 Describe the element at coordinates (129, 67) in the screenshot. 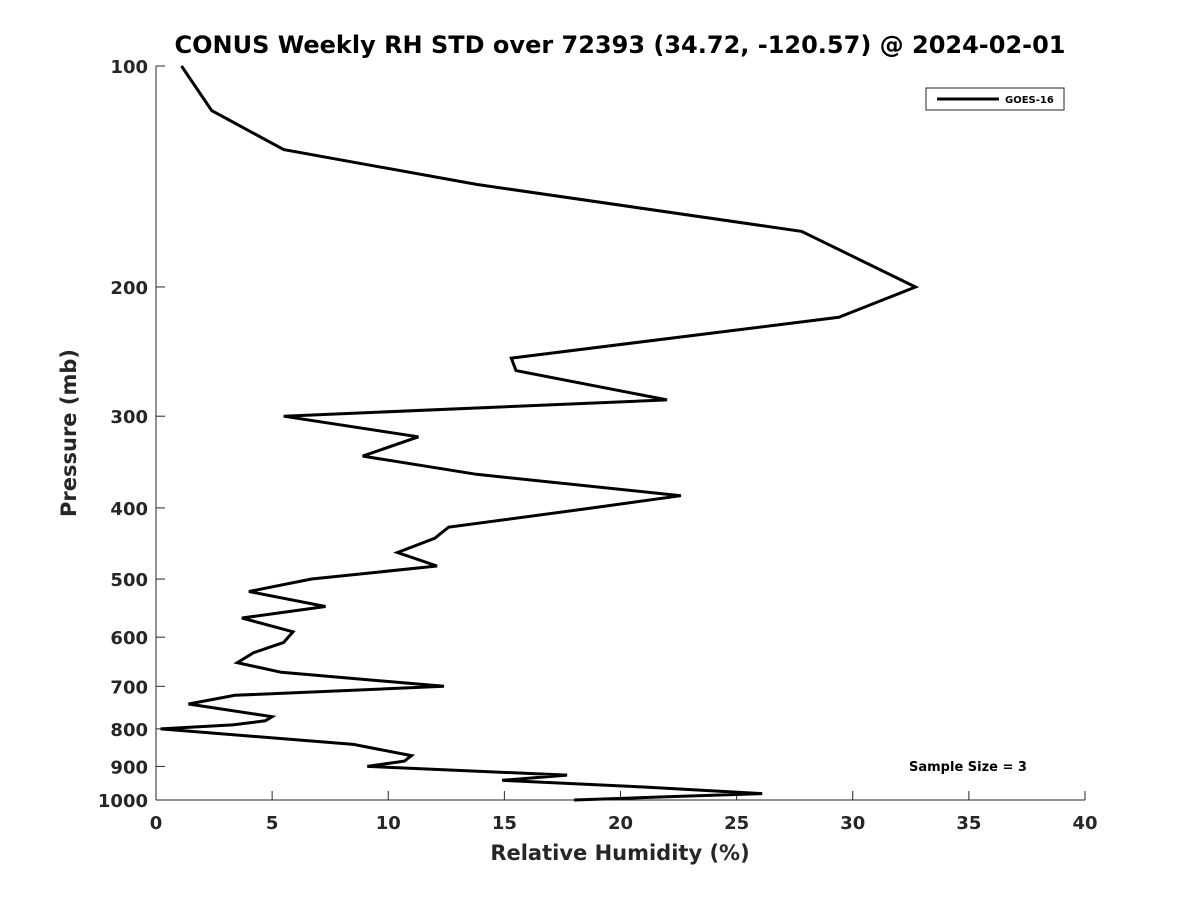

I see `y-tick-label: 100` at that location.